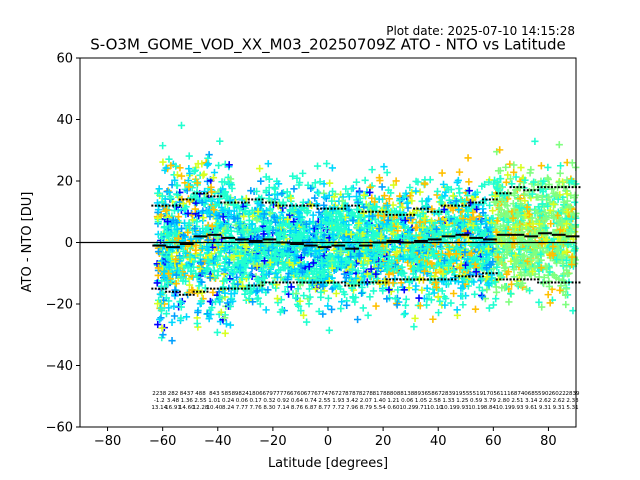  What do you see at coordinates (504, 408) in the screenshot?
I see `bin-stat-label: 10.19` at bounding box center [504, 408].